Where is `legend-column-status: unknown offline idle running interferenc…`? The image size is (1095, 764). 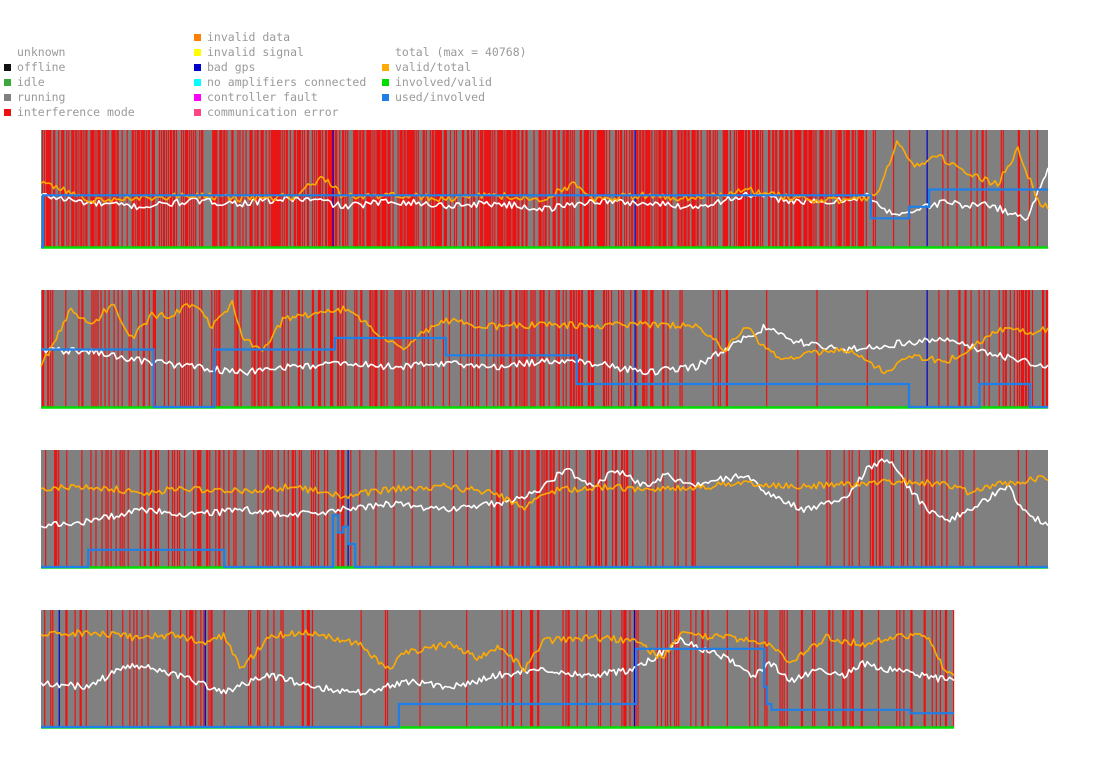 legend-column-status: unknown offline idle running interferenc… is located at coordinates (69, 82).